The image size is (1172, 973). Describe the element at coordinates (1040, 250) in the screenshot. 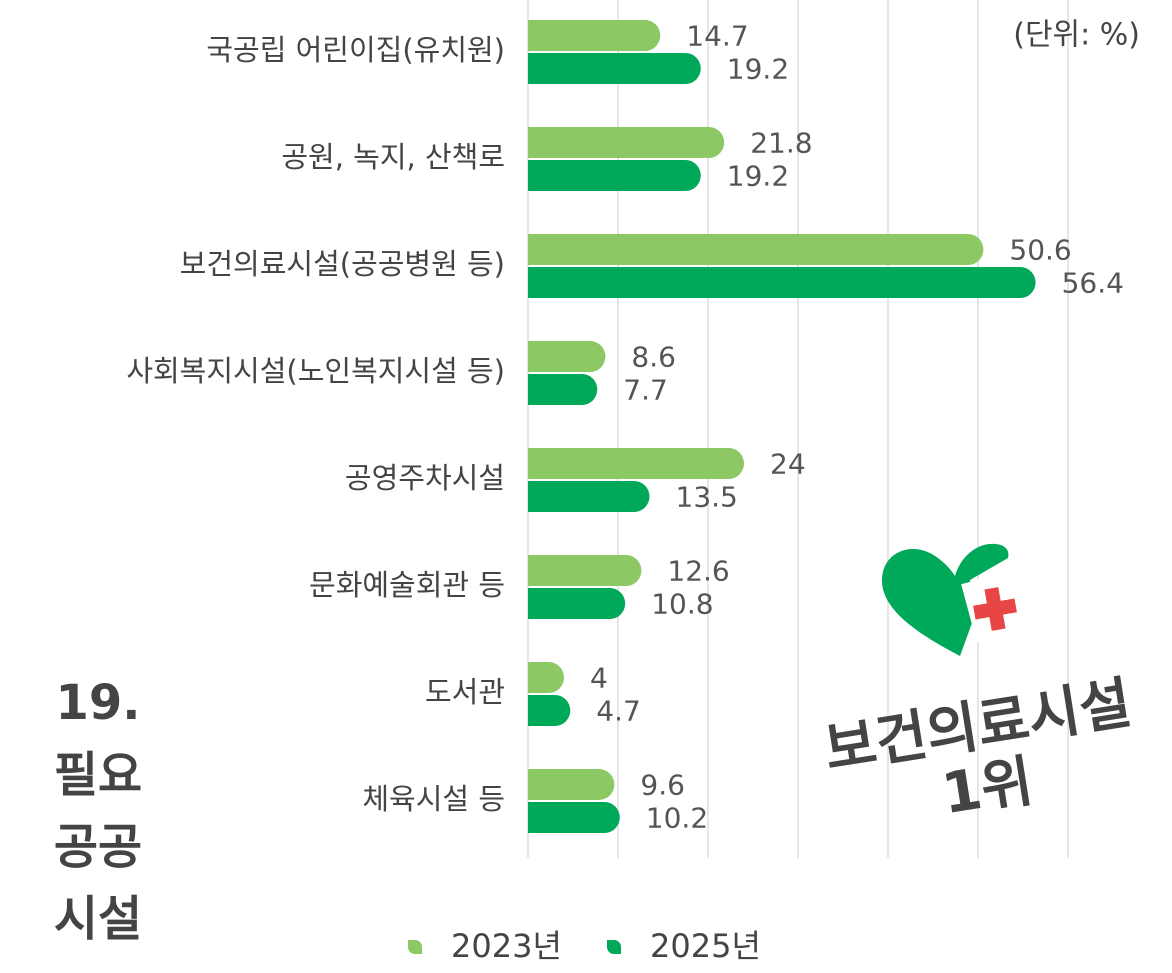

I see `value-label: 50.6` at that location.